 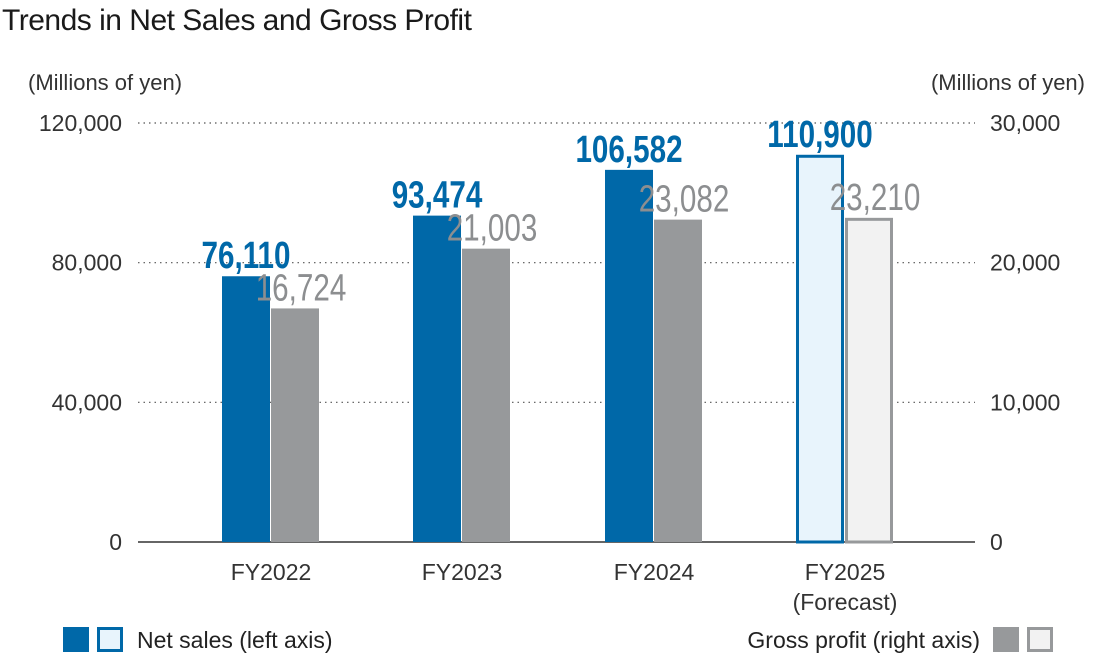 I want to click on left-tick-label: 40,000, so click(x=87, y=402).